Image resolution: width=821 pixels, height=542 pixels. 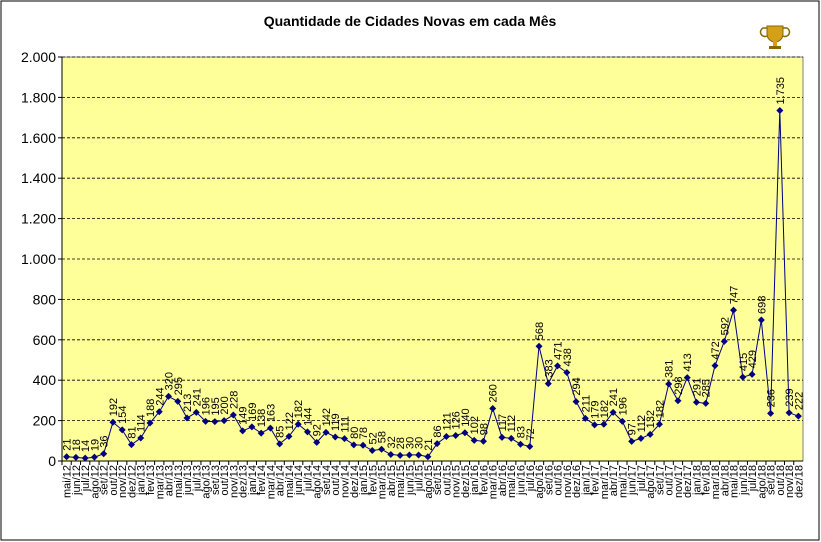 What do you see at coordinates (623, 481) in the screenshot?
I see `x-tick-label: mai/17` at bounding box center [623, 481].